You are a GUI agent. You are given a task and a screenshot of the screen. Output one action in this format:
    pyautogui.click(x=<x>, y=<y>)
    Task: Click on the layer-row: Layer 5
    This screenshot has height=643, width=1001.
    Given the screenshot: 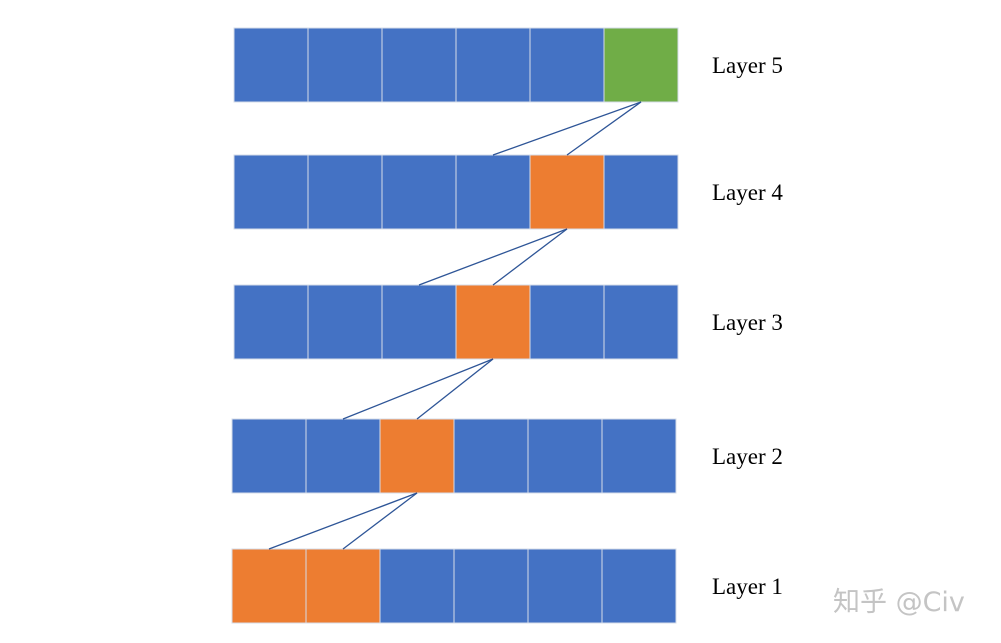 What is the action you would take?
    pyautogui.click(x=508, y=65)
    